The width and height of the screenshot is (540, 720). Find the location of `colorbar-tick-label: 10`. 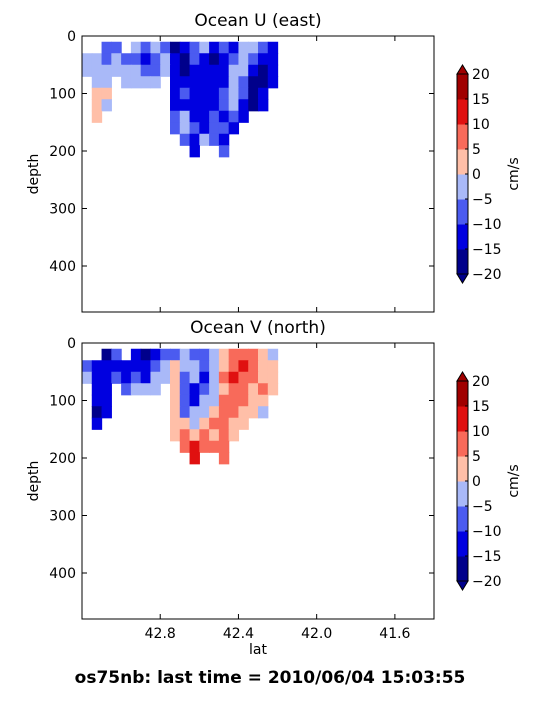

colorbar-tick-label: 10 is located at coordinates (481, 125).